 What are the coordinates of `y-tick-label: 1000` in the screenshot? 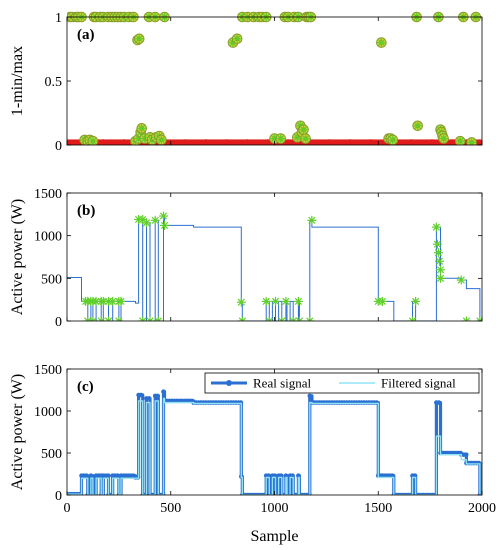 It's located at (48, 412).